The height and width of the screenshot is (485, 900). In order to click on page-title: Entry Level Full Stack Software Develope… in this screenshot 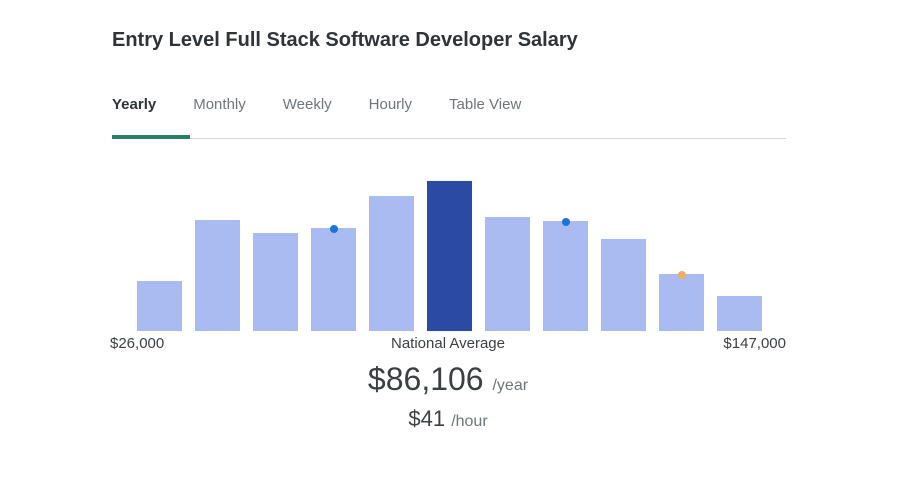, I will do `click(345, 40)`.